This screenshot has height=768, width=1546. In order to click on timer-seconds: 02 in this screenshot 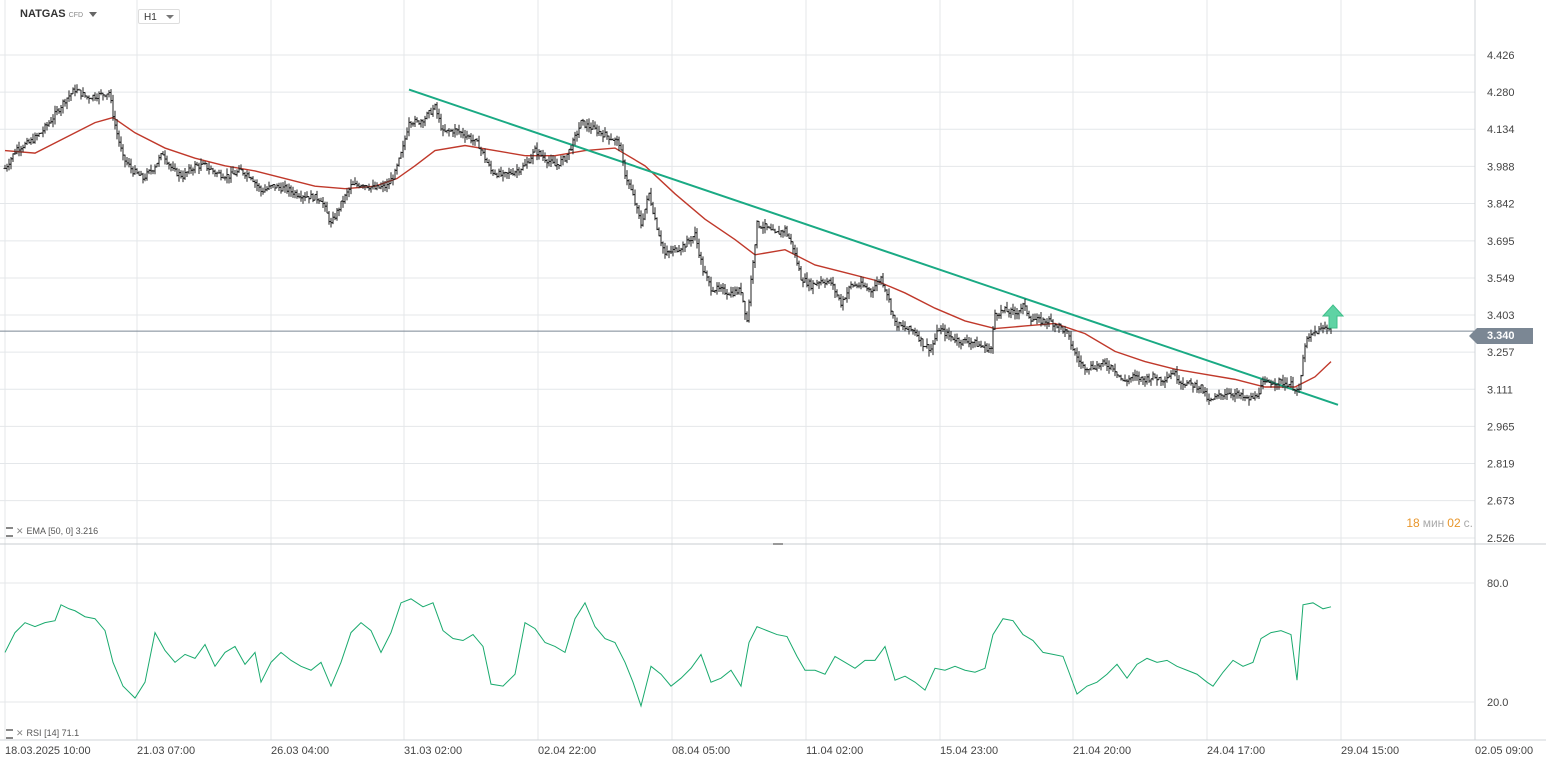, I will do `click(1454, 523)`.